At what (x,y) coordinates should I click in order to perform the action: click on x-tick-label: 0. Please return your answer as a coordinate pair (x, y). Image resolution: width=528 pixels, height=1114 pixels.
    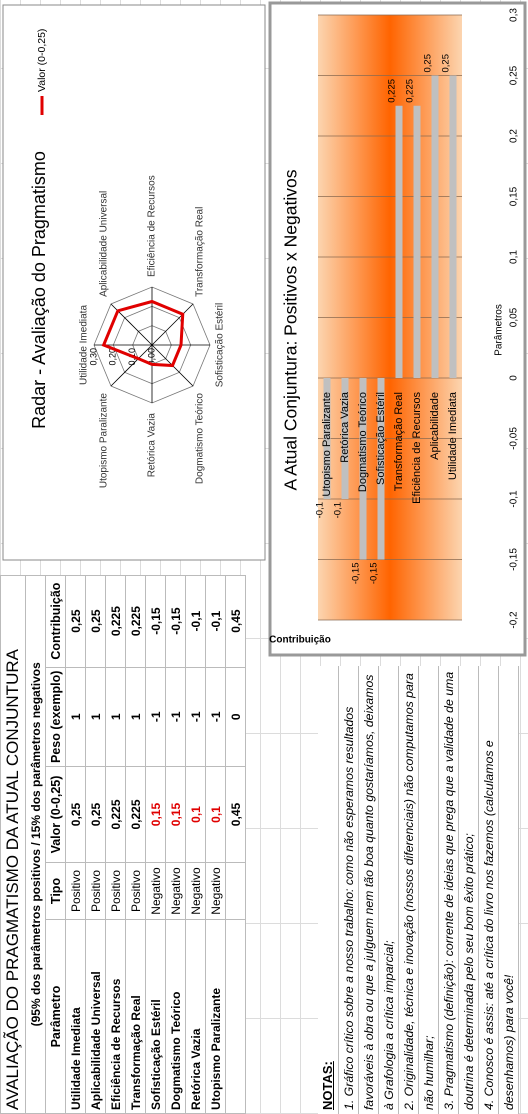
    Looking at the image, I should click on (514, 378).